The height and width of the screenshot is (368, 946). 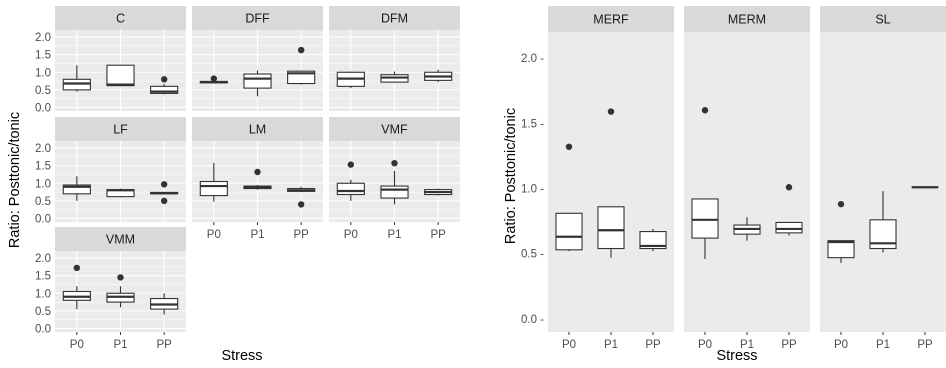 I want to click on chart1-sl-strip, so click(x=883, y=19).